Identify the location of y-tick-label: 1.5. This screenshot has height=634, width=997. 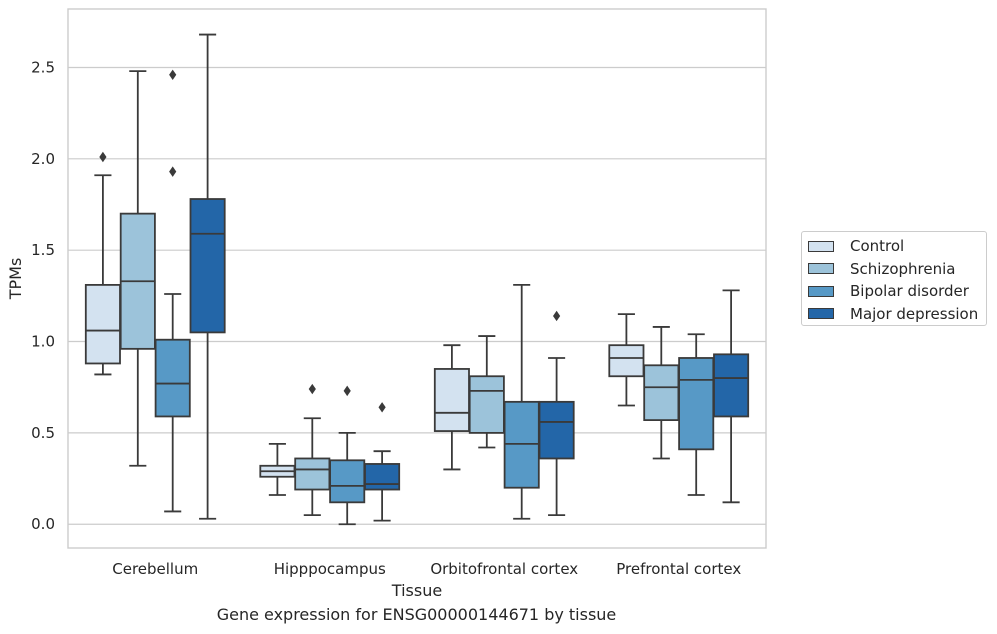
(43, 250).